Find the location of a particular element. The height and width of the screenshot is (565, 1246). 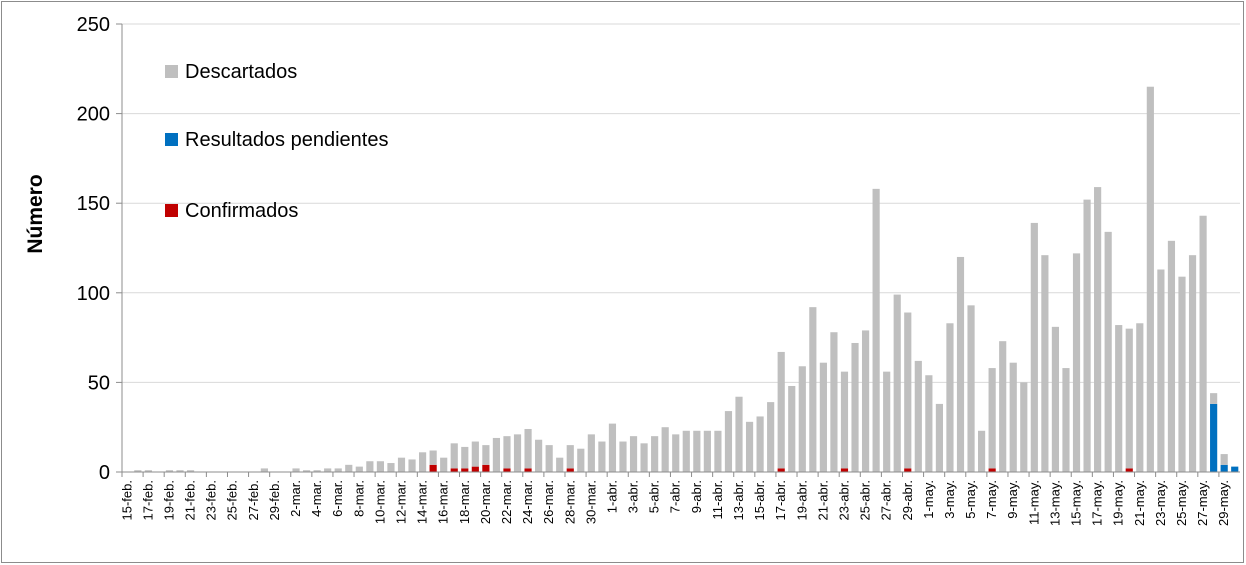

x-tick-label: 17-abr. is located at coordinates (780, 500).